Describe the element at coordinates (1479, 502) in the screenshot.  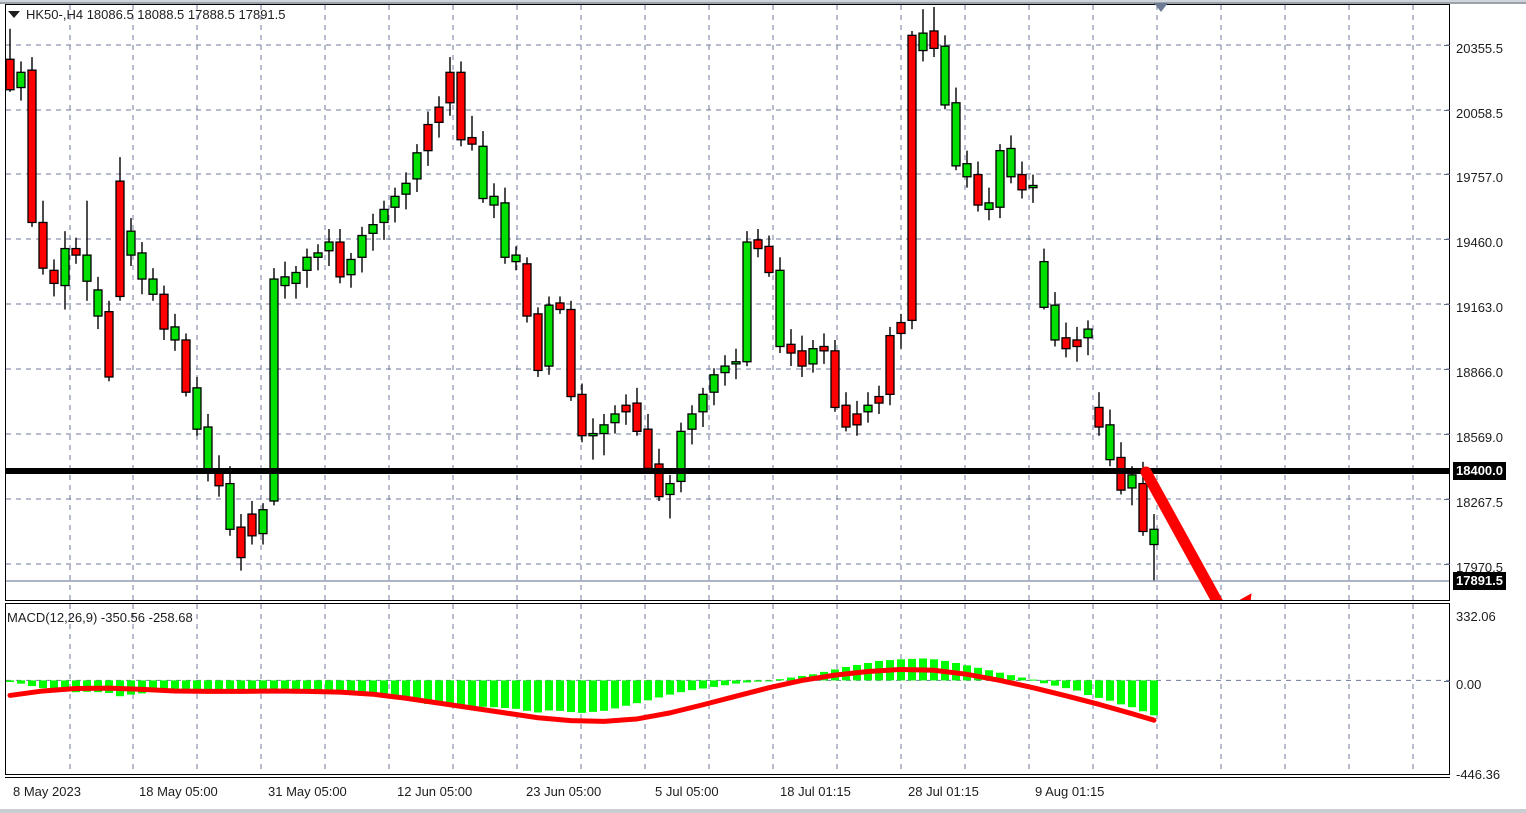
I see `price-axis-label: 18267.5` at that location.